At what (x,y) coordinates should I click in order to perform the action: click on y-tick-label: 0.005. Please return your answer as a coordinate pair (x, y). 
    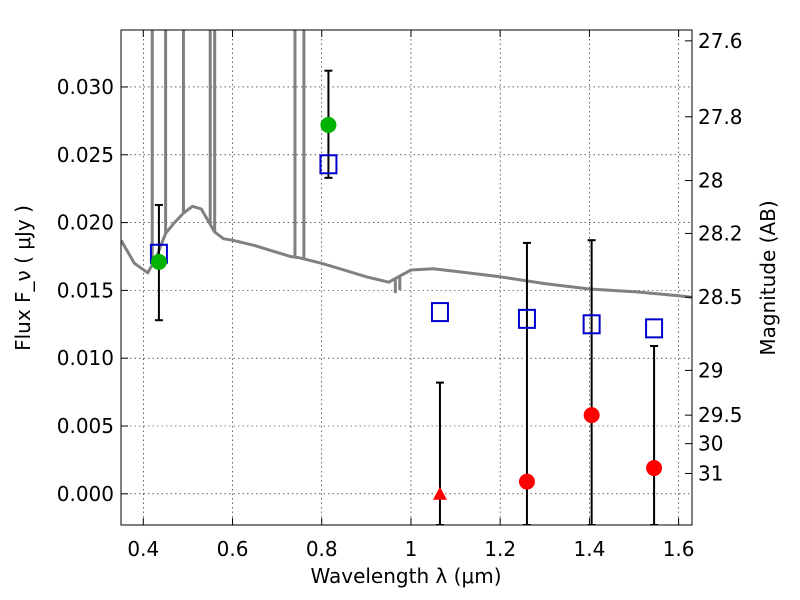
    Looking at the image, I should click on (85, 426).